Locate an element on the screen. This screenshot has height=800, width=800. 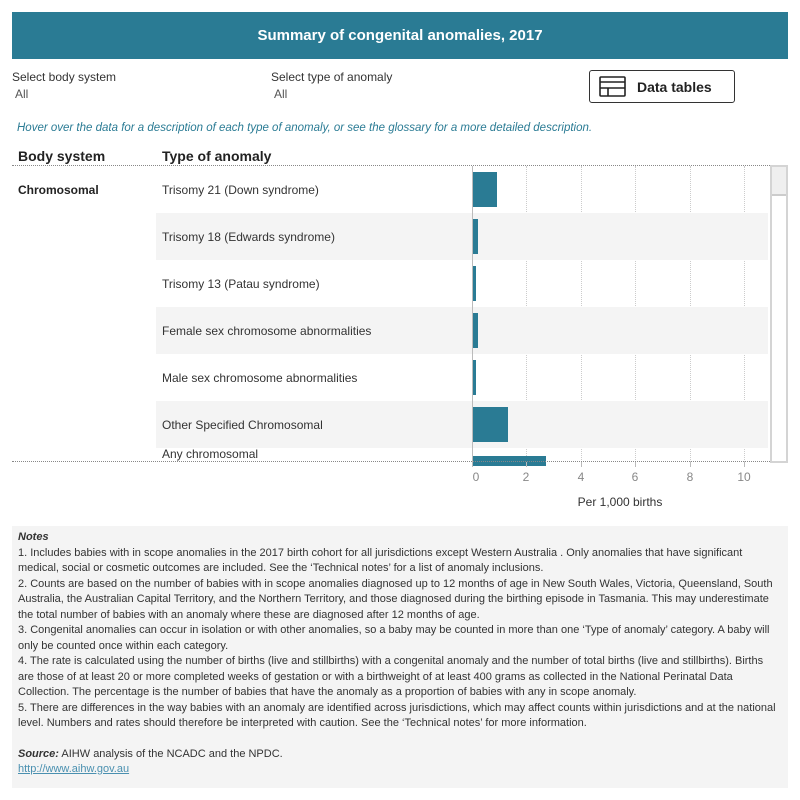
source-text: AIHW analysis of the NCADC and the NPDC. is located at coordinates (170, 753).